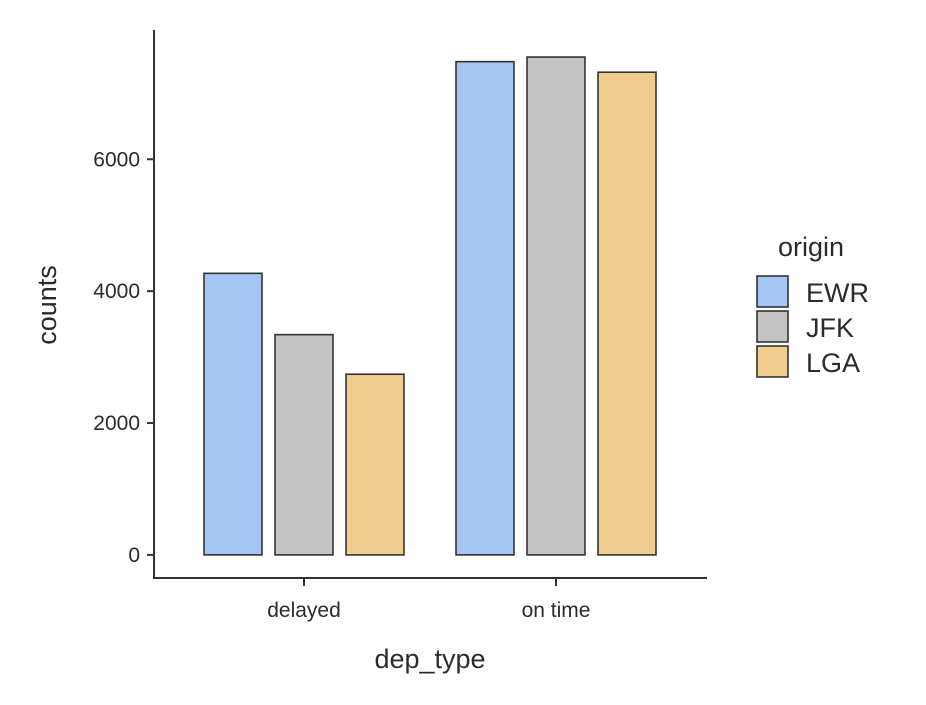 Image resolution: width=926 pixels, height=705 pixels. What do you see at coordinates (627, 313) in the screenshot?
I see `bar-lga-on-time` at bounding box center [627, 313].